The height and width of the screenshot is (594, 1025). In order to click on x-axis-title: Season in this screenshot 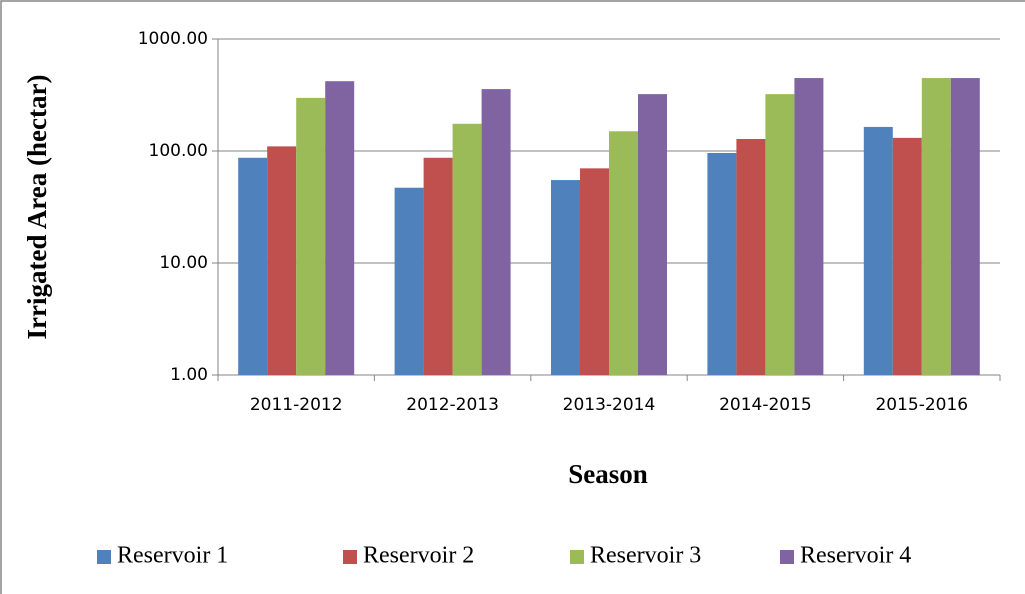, I will do `click(608, 474)`.